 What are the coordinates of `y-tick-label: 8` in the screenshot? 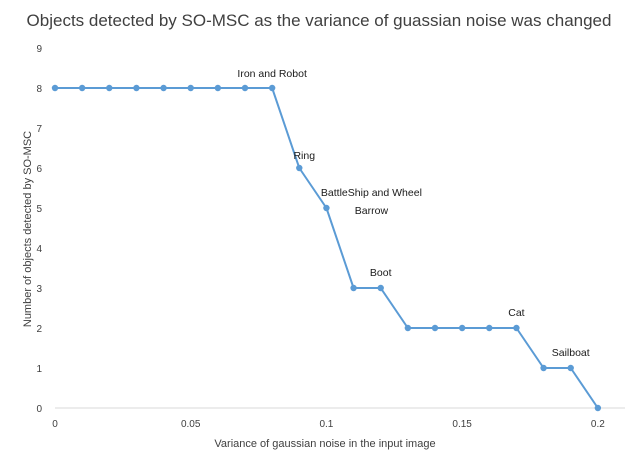 It's located at (39, 89).